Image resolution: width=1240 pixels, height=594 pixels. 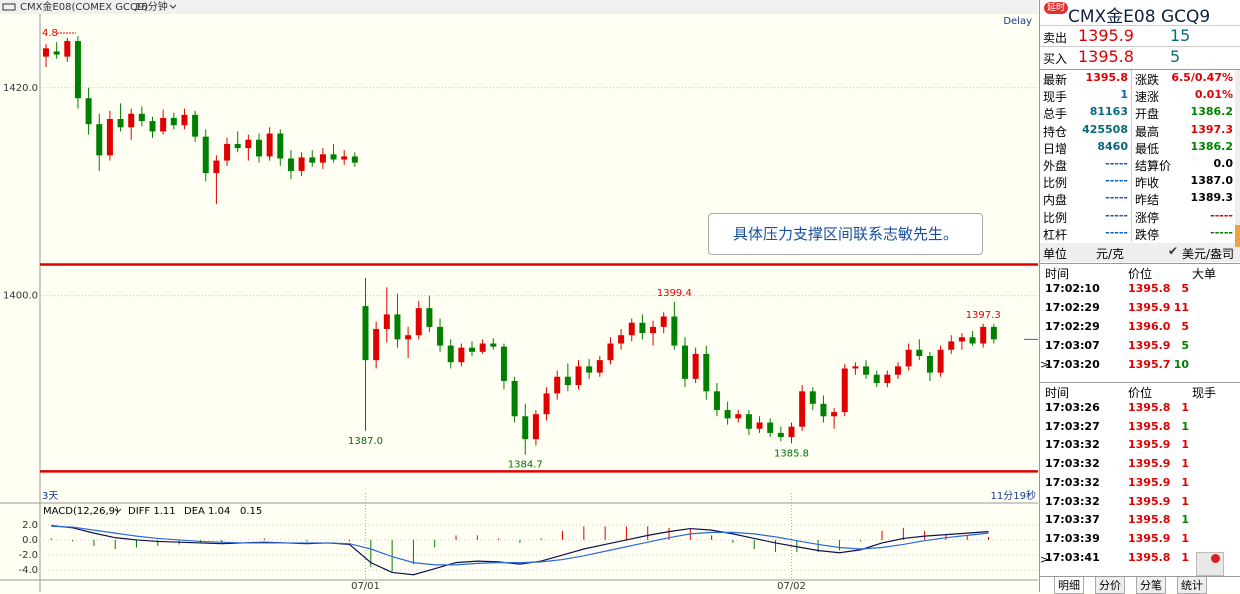 I want to click on tab: 分价, so click(x=1110, y=585).